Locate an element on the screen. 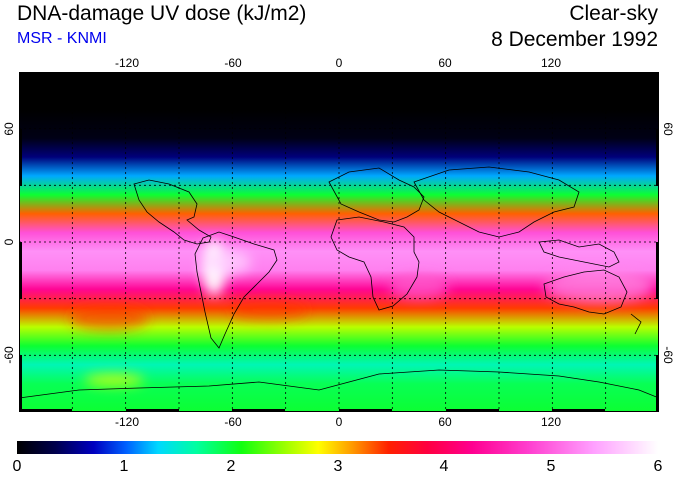 The width and height of the screenshot is (678, 480). europe-coastline is located at coordinates (376, 195).